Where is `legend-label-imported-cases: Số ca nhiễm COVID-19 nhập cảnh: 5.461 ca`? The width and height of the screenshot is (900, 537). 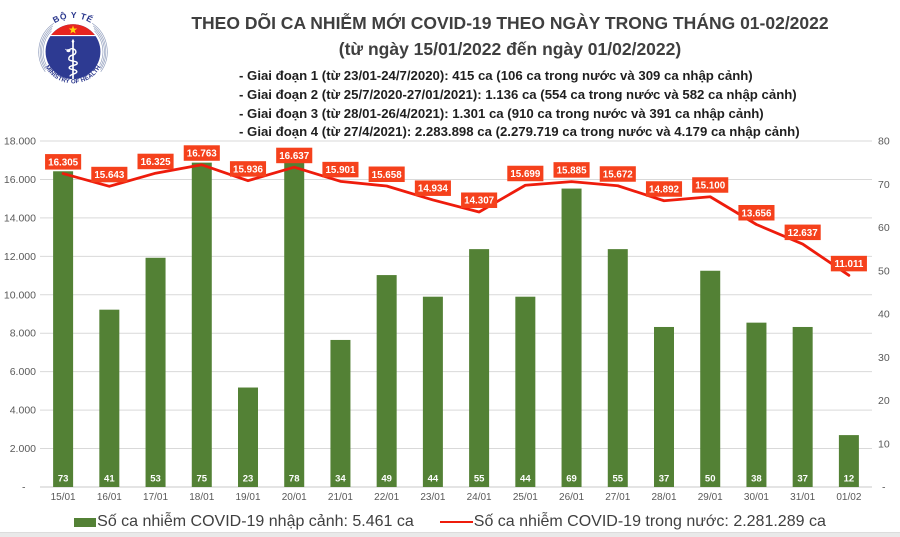
legend-label-imported-cases: Số ca nhiễm COVID-19 nhập cảnh: 5.461 ca is located at coordinates (255, 521).